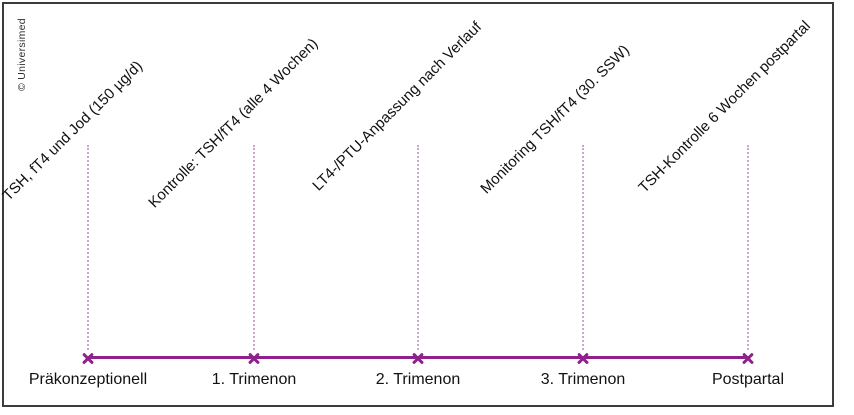 Image resolution: width=854 pixels, height=415 pixels. I want to click on stage-label-trimenon-3: 3. Trimenon, so click(583, 379).